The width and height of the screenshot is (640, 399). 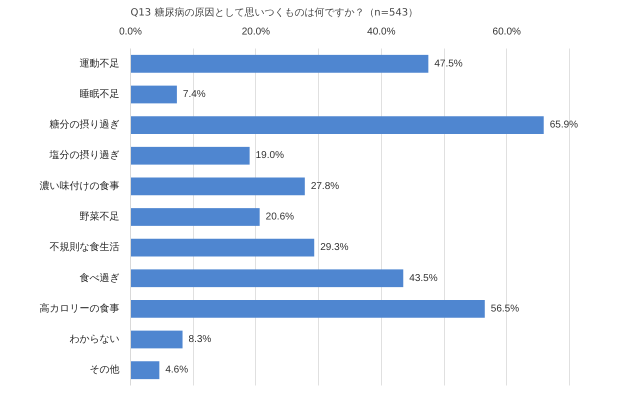 What do you see at coordinates (423, 278) in the screenshot?
I see `data-label: 43.5%` at bounding box center [423, 278].